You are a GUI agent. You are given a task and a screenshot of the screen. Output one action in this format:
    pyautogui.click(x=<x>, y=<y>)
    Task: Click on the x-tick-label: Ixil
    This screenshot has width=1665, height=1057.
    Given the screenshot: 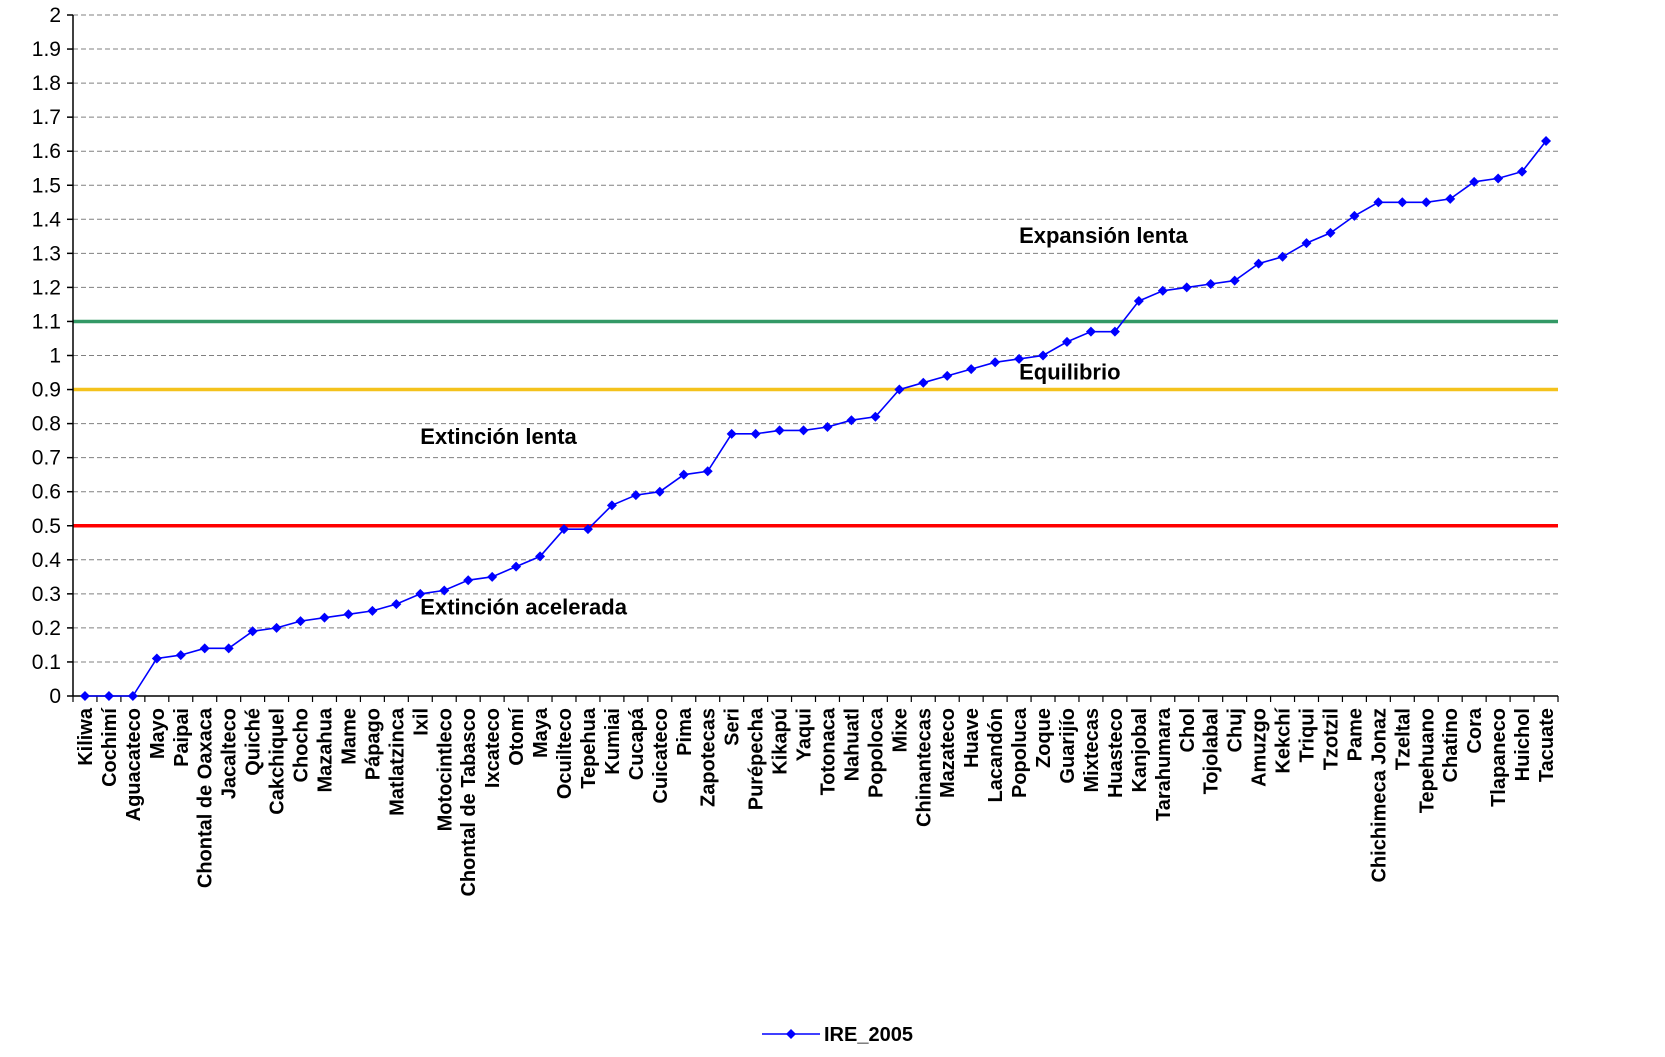 What is the action you would take?
    pyautogui.click(x=421, y=722)
    